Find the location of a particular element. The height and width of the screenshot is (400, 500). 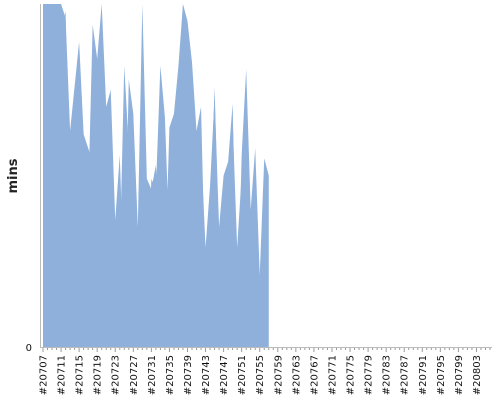

x-tick-label: #20767 is located at coordinates (314, 375).